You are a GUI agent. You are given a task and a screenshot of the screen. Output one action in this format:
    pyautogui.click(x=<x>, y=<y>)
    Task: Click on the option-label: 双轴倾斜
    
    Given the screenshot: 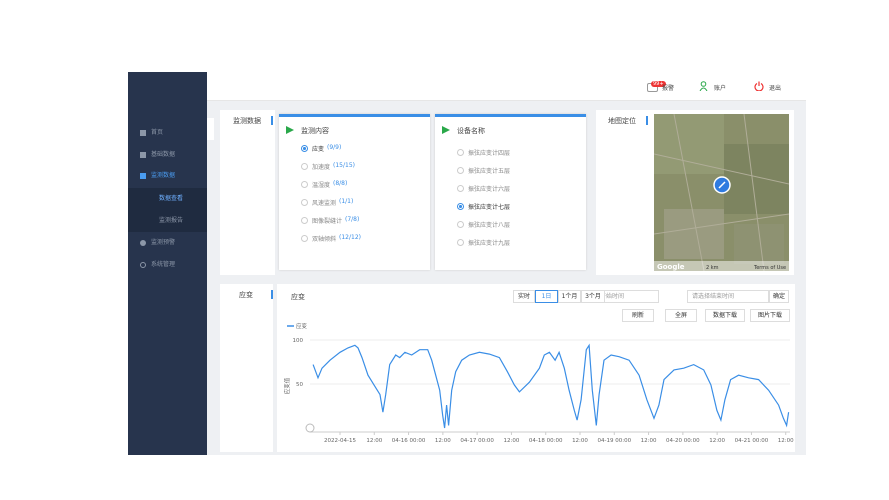 What is the action you would take?
    pyautogui.click(x=324, y=239)
    